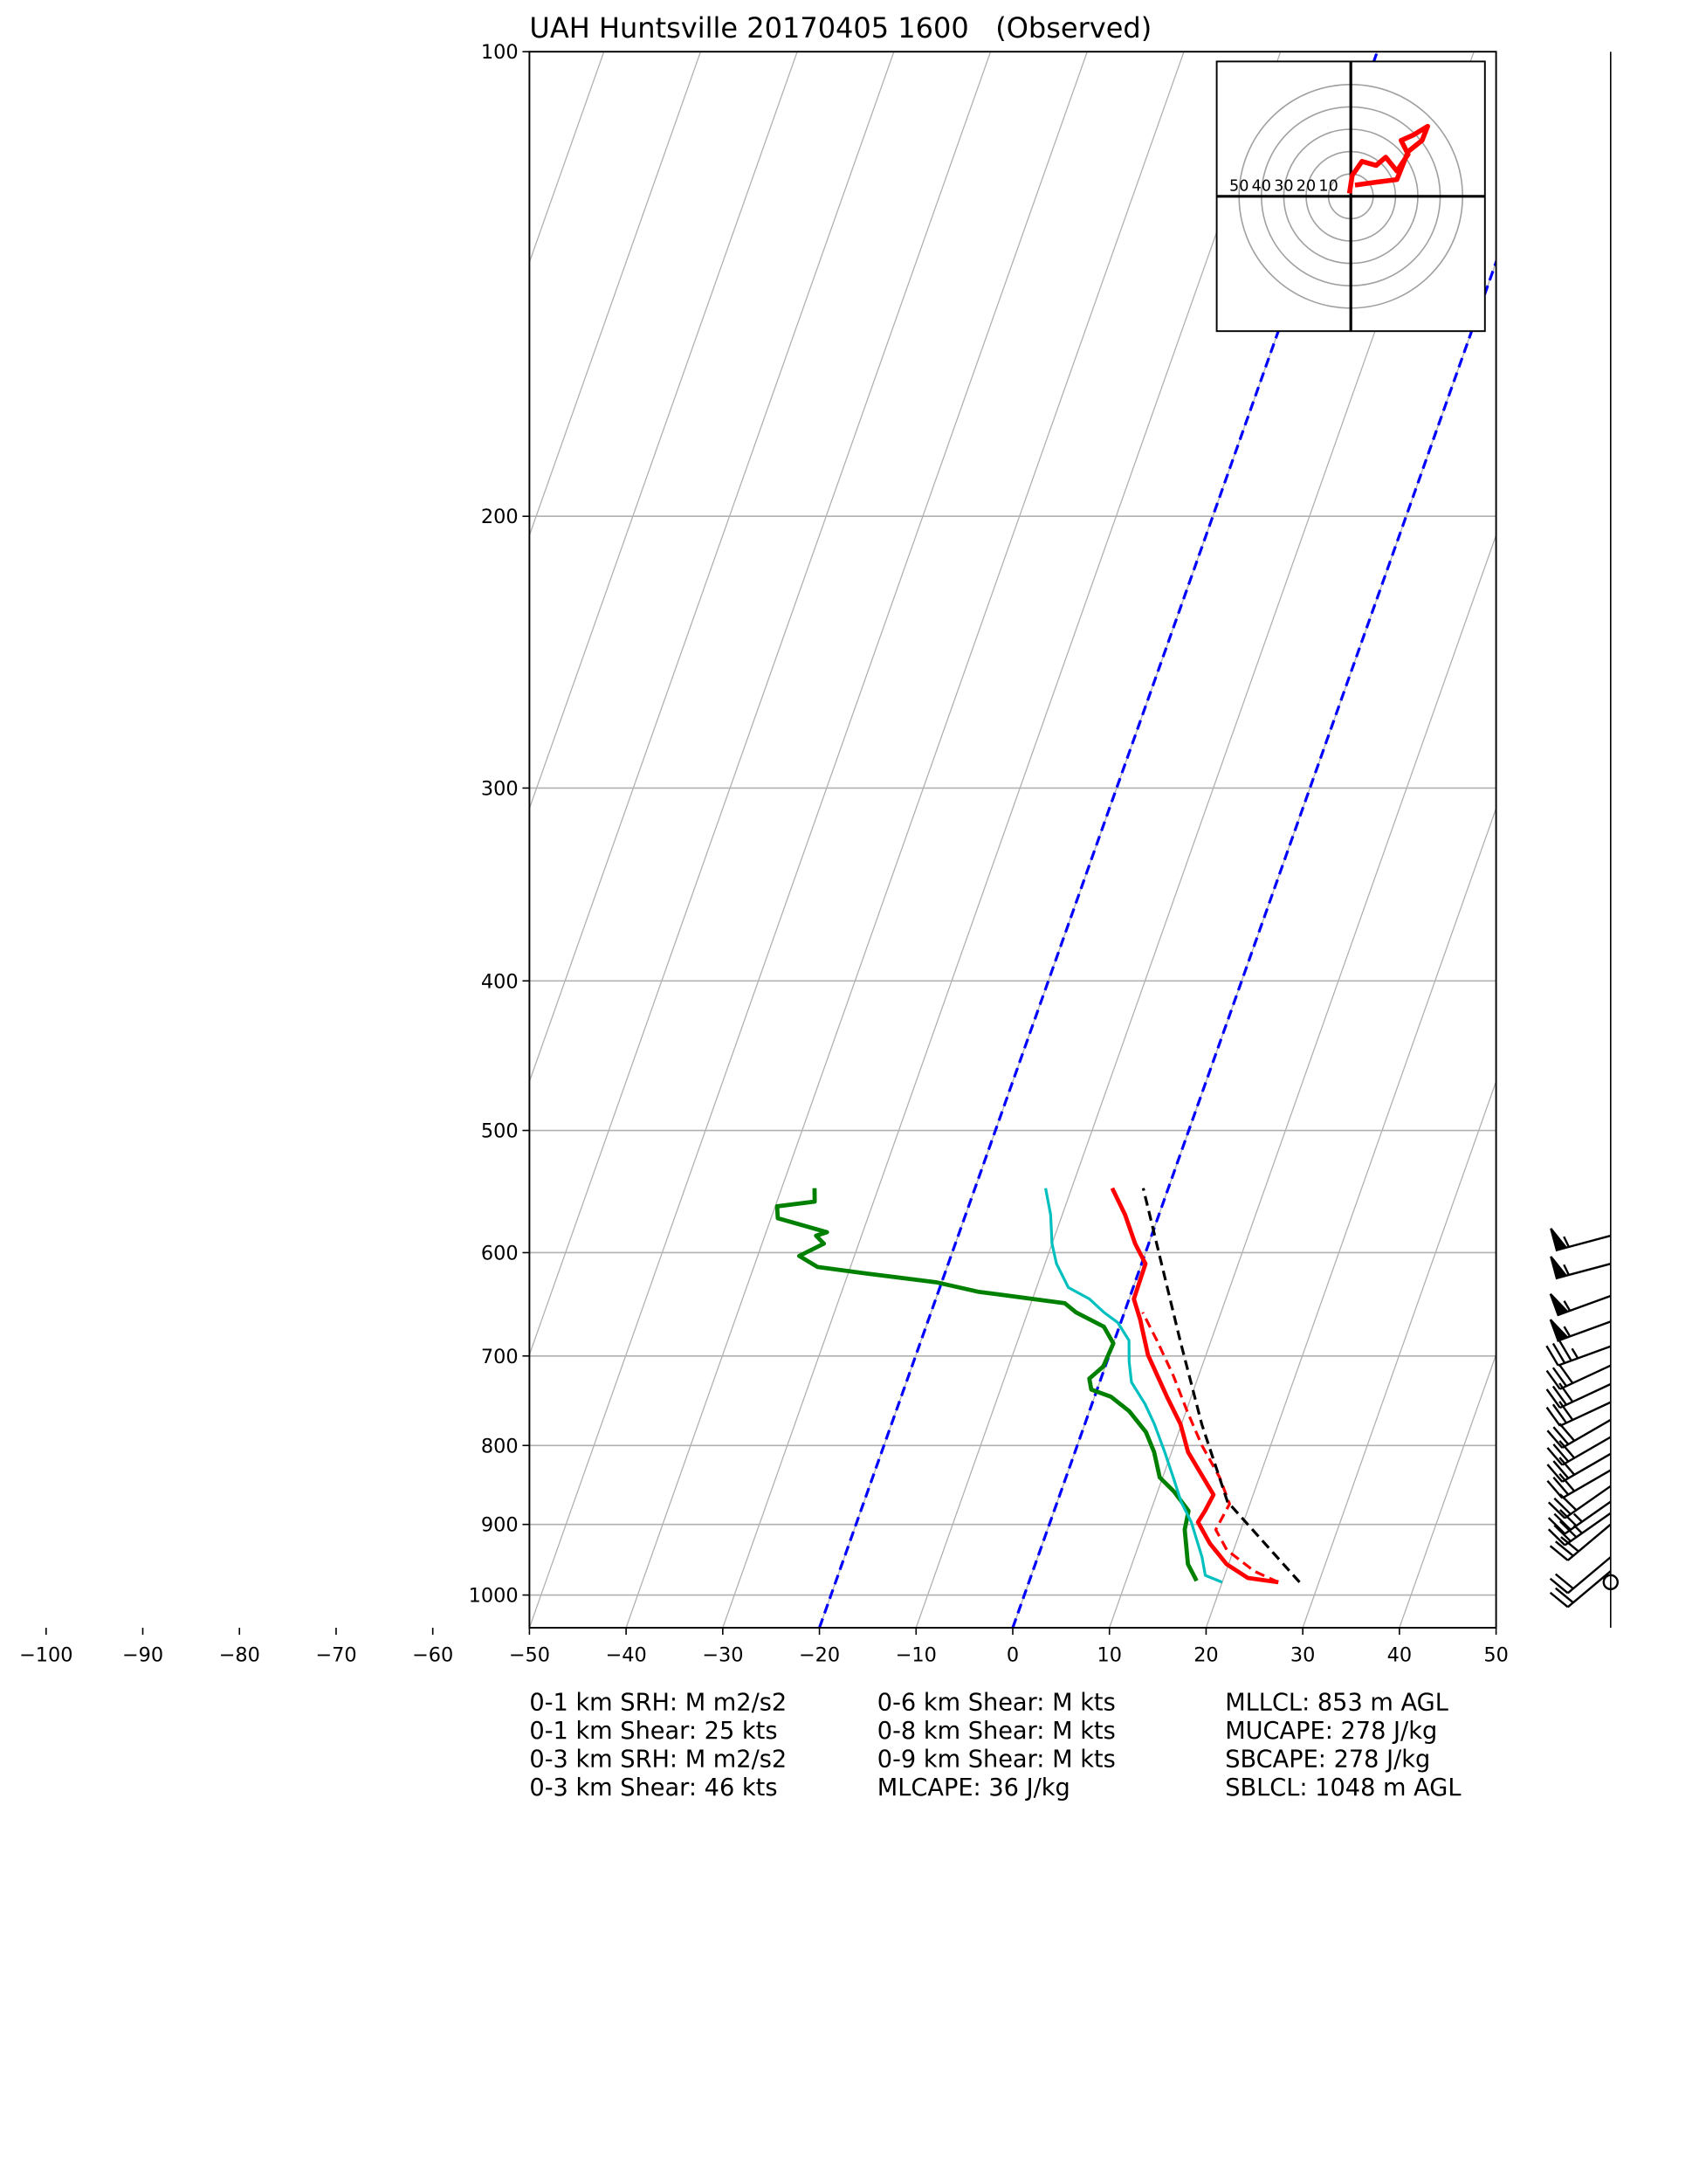  What do you see at coordinates (500, 1131) in the screenshot?
I see `y-tick-label: 500` at bounding box center [500, 1131].